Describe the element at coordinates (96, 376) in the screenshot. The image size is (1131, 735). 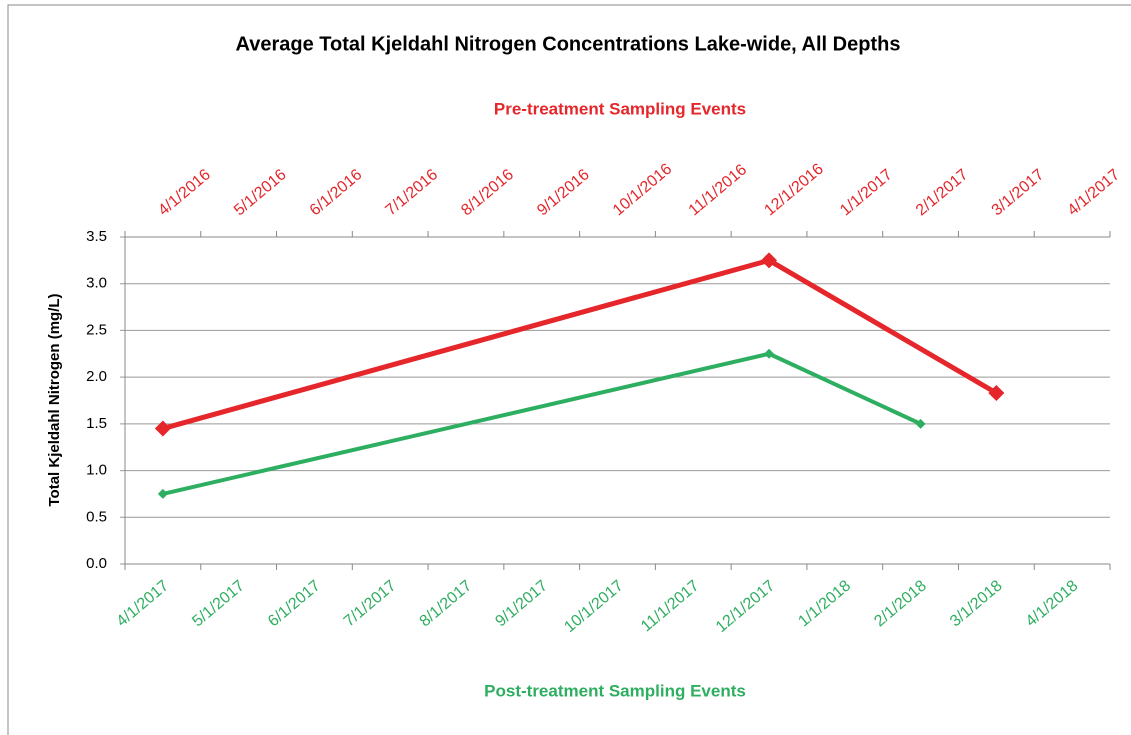
I see `y-tick-label: 2.0` at that location.